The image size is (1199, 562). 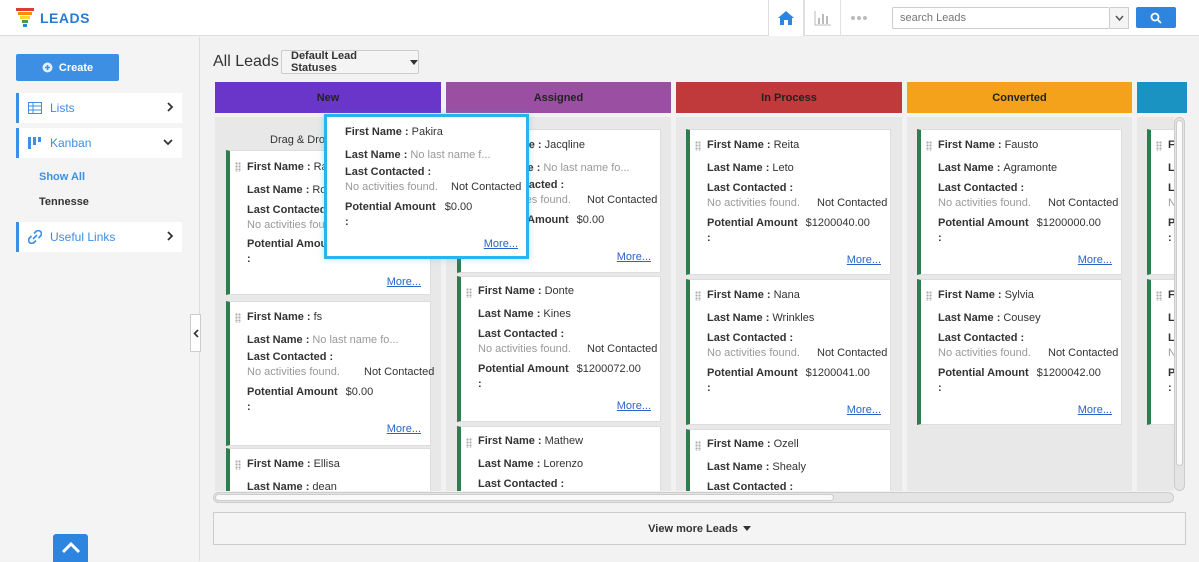 What do you see at coordinates (328, 469) in the screenshot?
I see `lead-card: First Name : Ellisa Last Name : dean` at bounding box center [328, 469].